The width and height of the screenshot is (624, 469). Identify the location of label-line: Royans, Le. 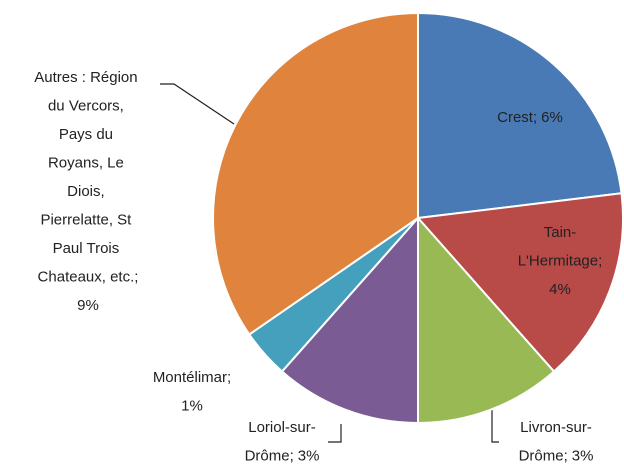
(88, 163).